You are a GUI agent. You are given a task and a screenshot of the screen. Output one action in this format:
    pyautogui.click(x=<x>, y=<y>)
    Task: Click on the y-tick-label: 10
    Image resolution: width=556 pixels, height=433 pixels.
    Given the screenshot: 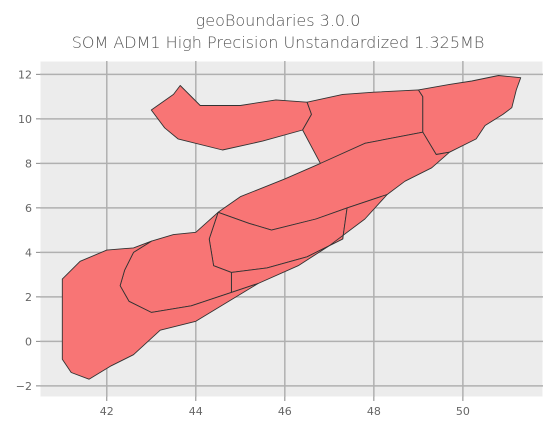 What is the action you would take?
    pyautogui.click(x=25, y=119)
    